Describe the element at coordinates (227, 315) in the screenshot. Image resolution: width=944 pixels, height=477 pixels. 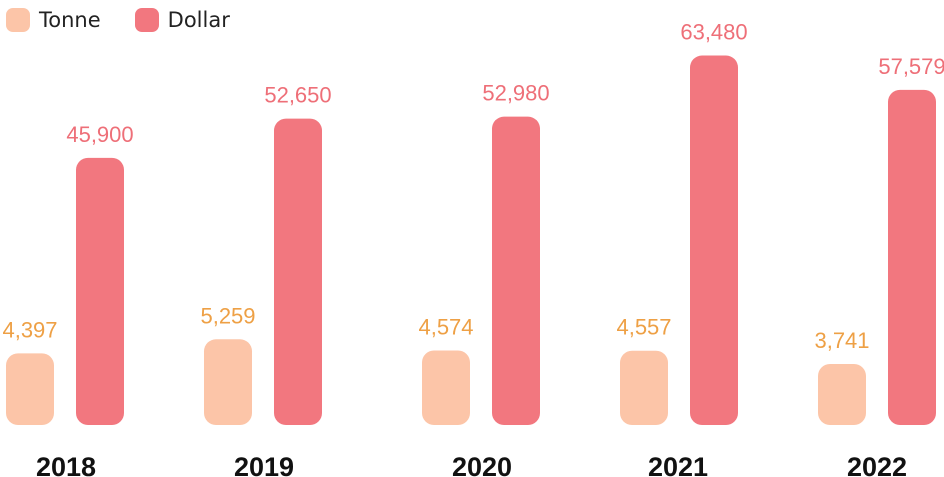
I see `data-label-tonne-2019: 5,259` at that location.